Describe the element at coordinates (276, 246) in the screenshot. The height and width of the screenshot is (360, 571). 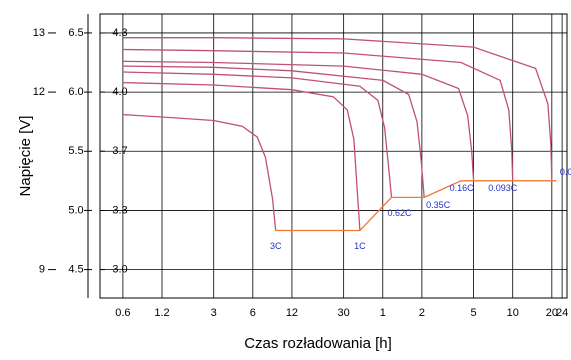
I see `series-label: 3C` at that location.